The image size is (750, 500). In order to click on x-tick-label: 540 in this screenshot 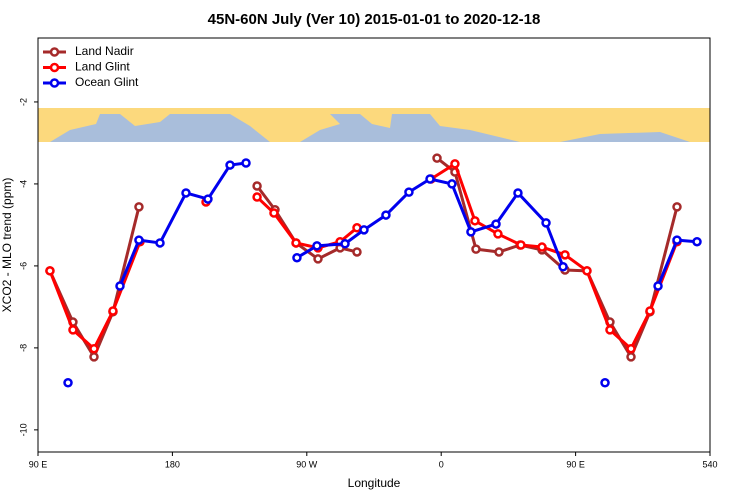, I will do `click(709, 464)`.